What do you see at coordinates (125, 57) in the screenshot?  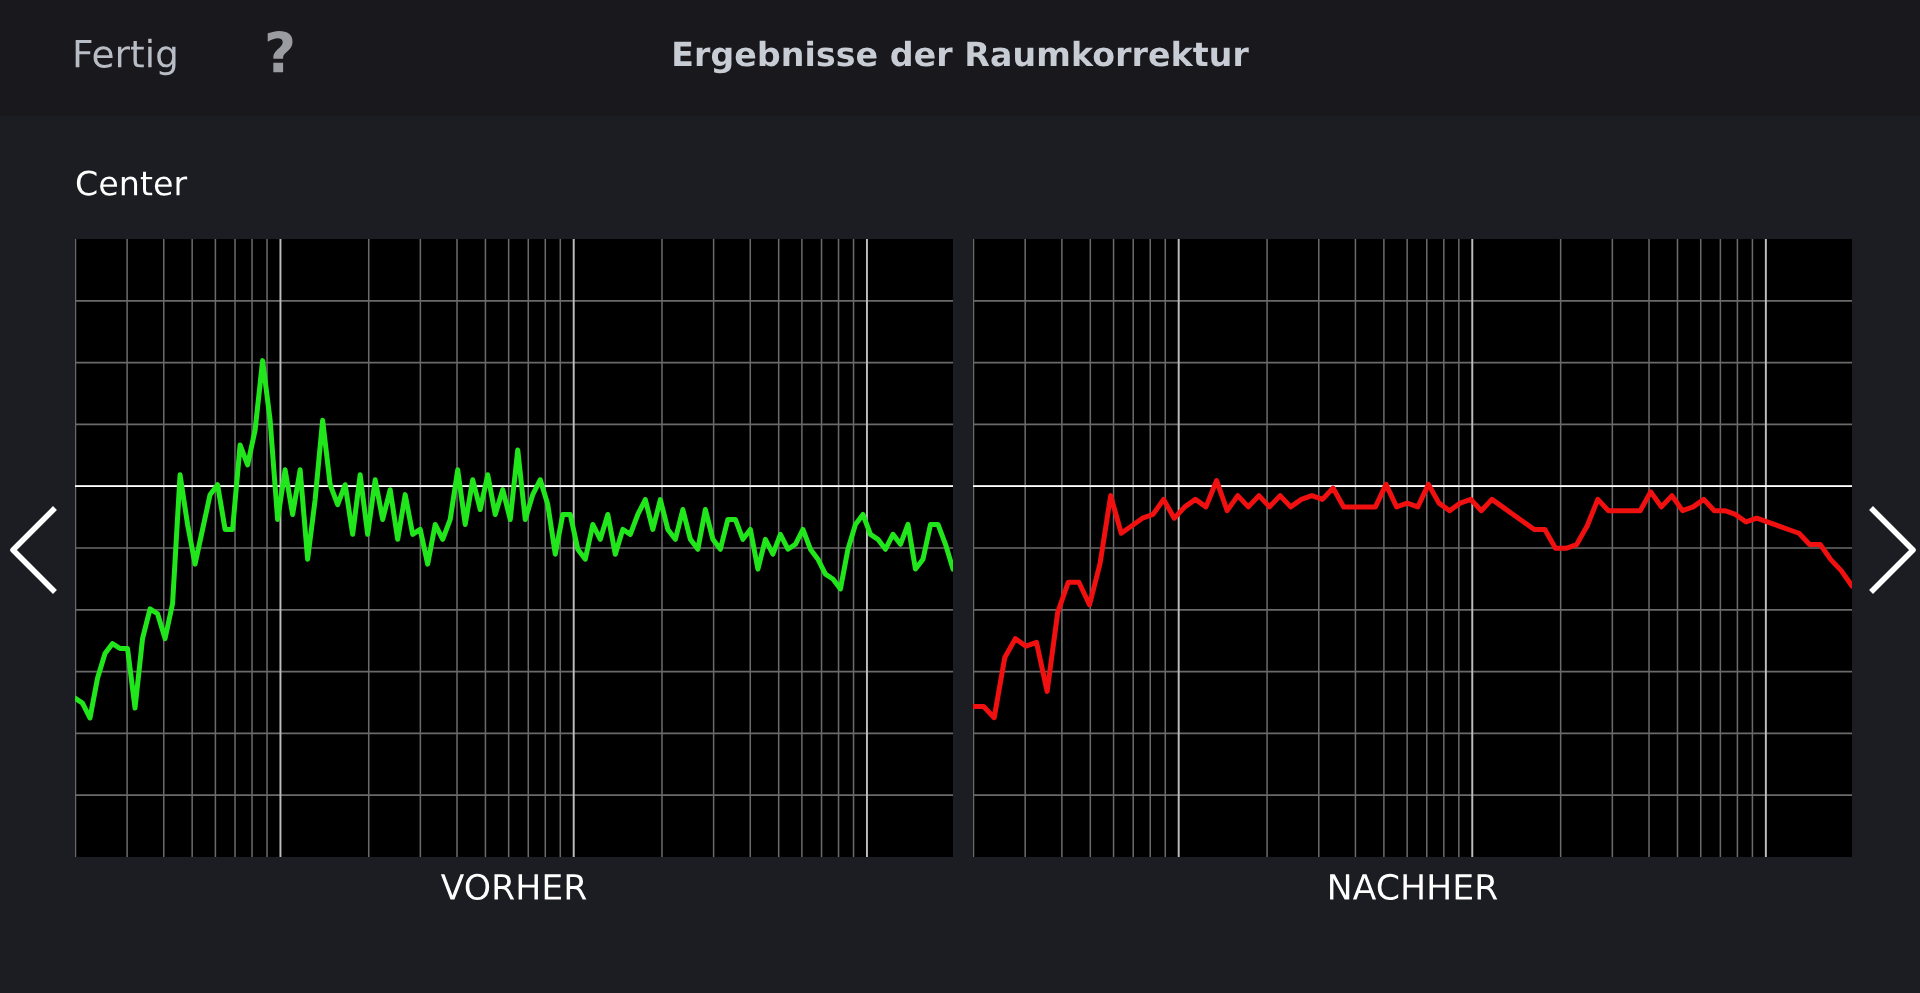 I see `text: Fertig` at bounding box center [125, 57].